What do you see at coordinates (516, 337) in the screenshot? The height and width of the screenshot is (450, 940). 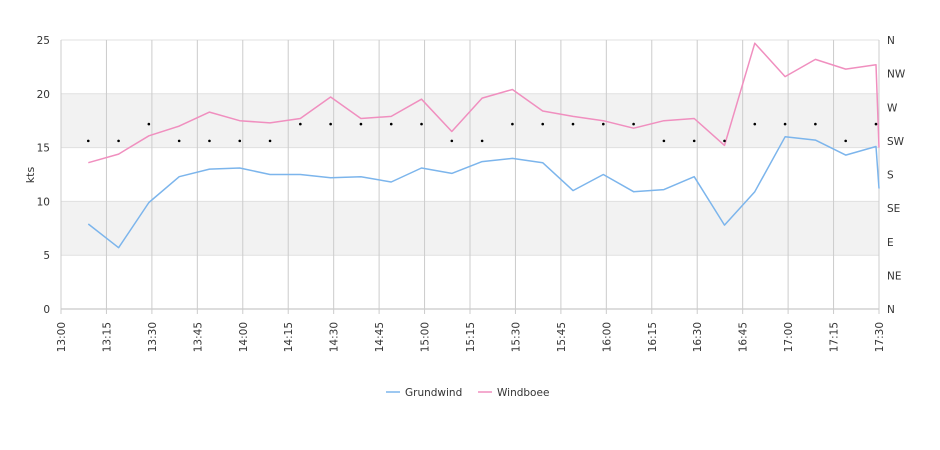 I see `x-tick-label: 15:30` at bounding box center [516, 337].